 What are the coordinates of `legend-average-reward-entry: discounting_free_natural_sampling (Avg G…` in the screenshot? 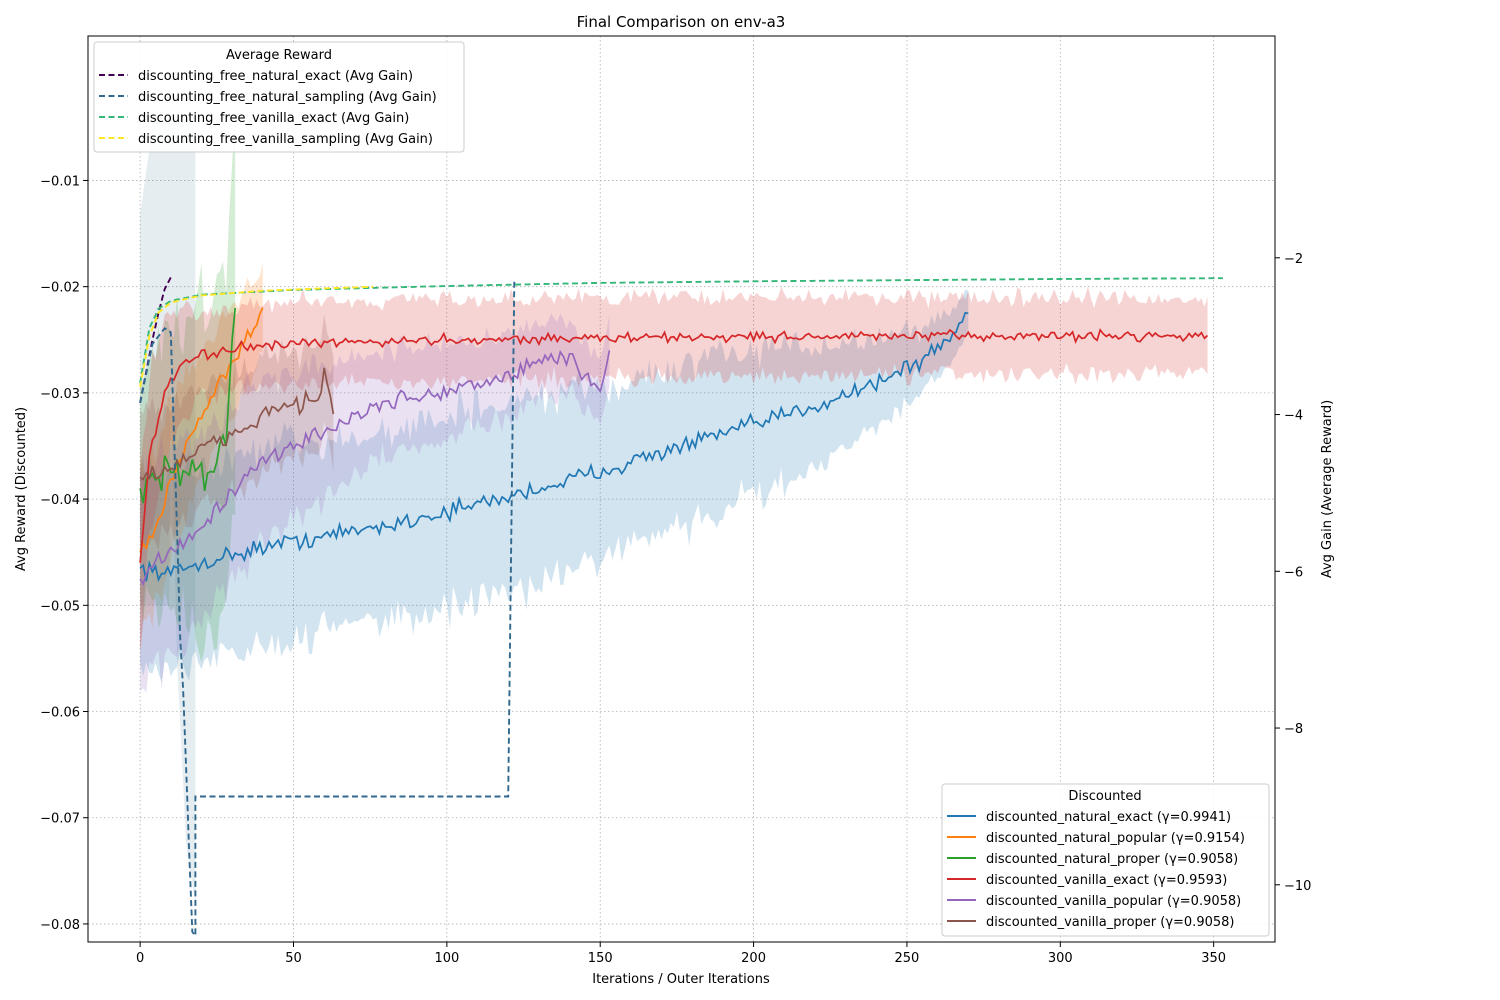 It's located at (287, 97).